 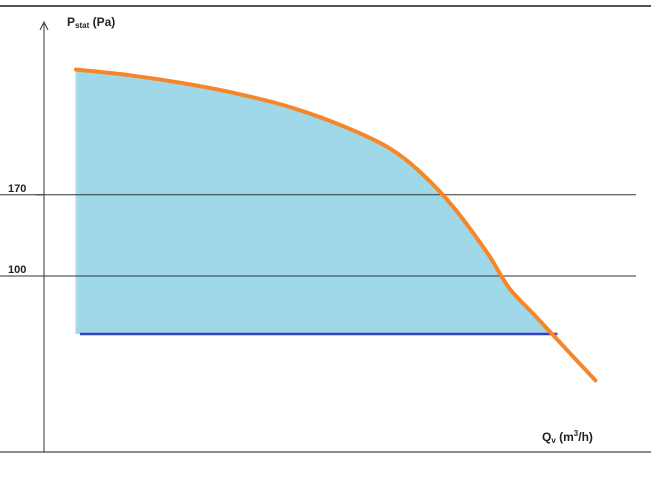 What do you see at coordinates (17, 270) in the screenshot?
I see `y-tick-label-100: 100` at bounding box center [17, 270].